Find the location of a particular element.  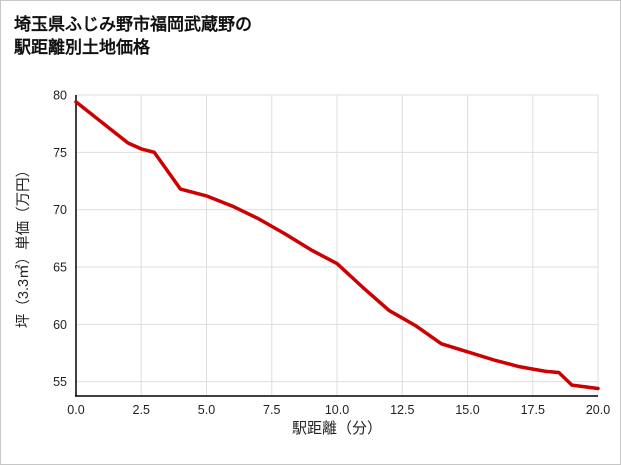

x-tick-label: 0.0 is located at coordinates (75, 410).